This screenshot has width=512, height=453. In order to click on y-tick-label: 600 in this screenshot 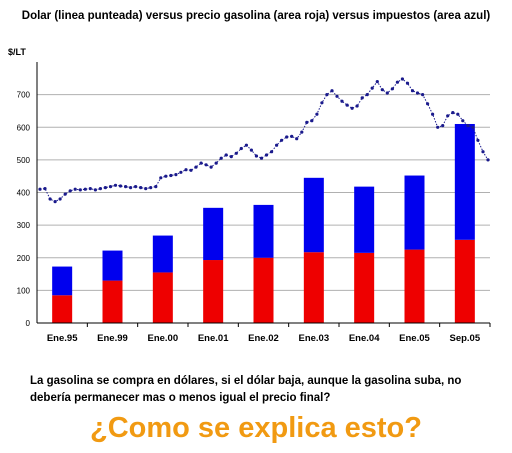, I will do `click(24, 127)`.